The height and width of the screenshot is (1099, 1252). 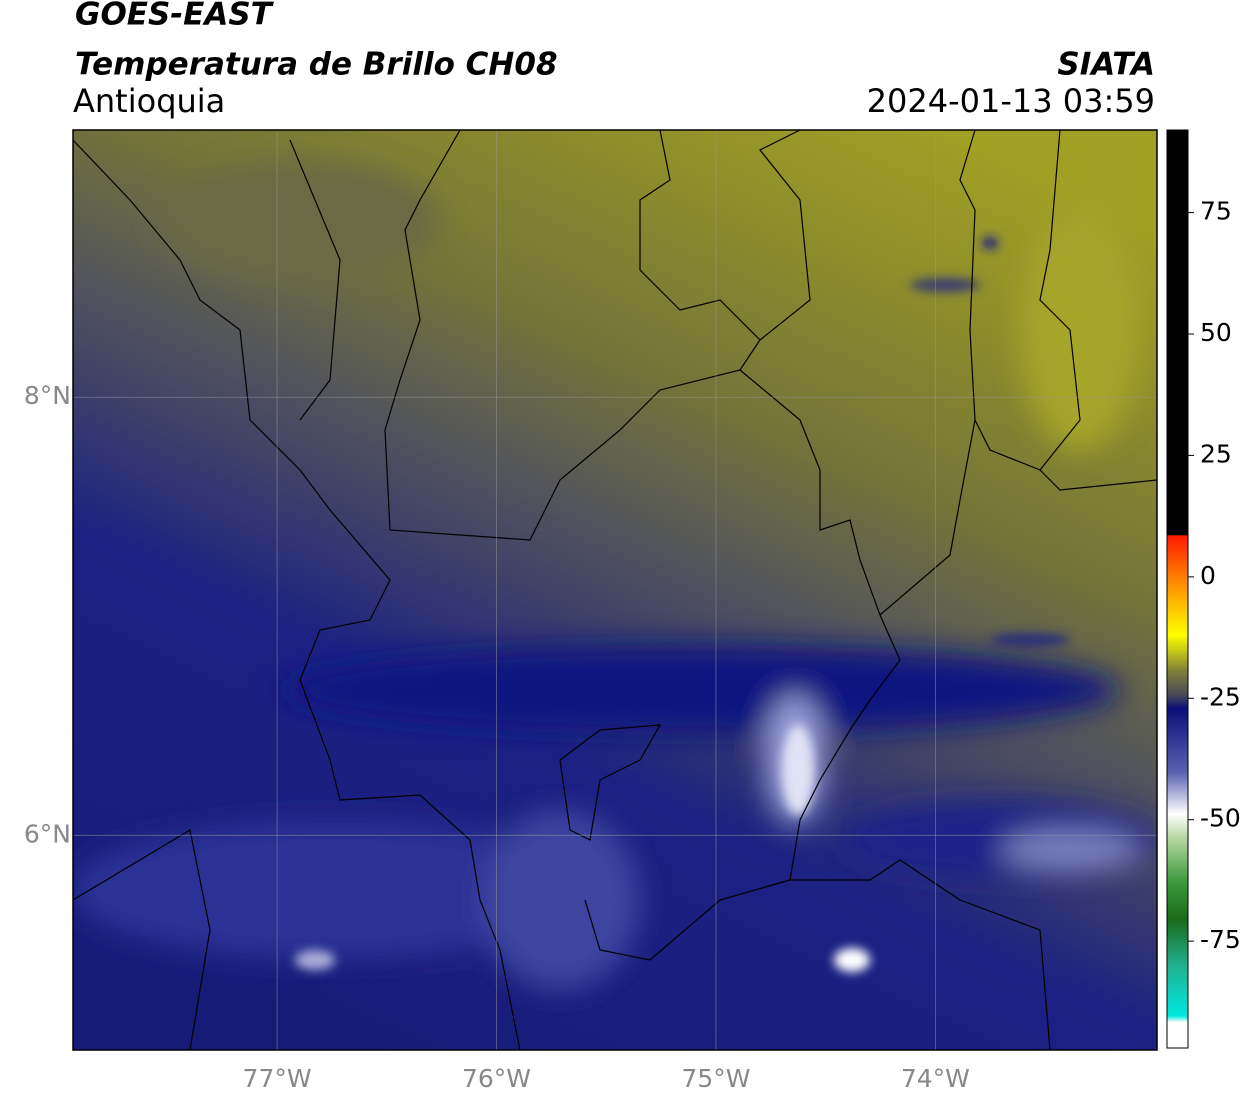 I want to click on lat-label: 8°N, so click(x=47, y=395).